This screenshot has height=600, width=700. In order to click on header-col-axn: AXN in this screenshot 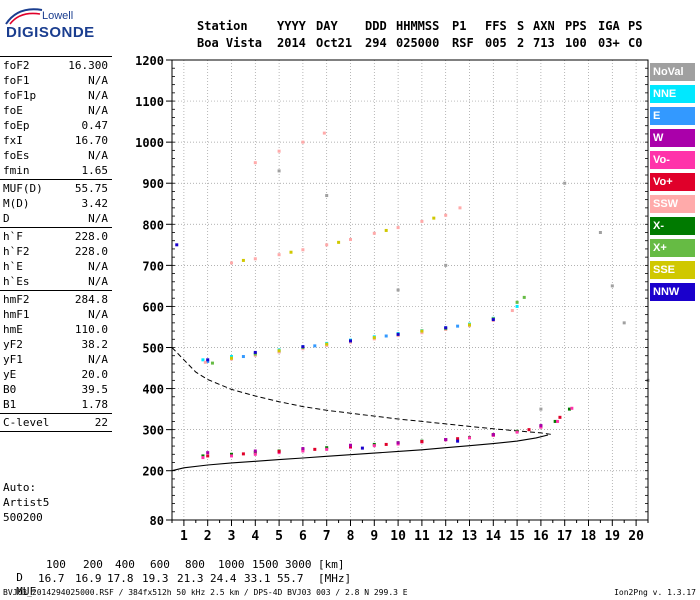, I will do `click(544, 26)`.